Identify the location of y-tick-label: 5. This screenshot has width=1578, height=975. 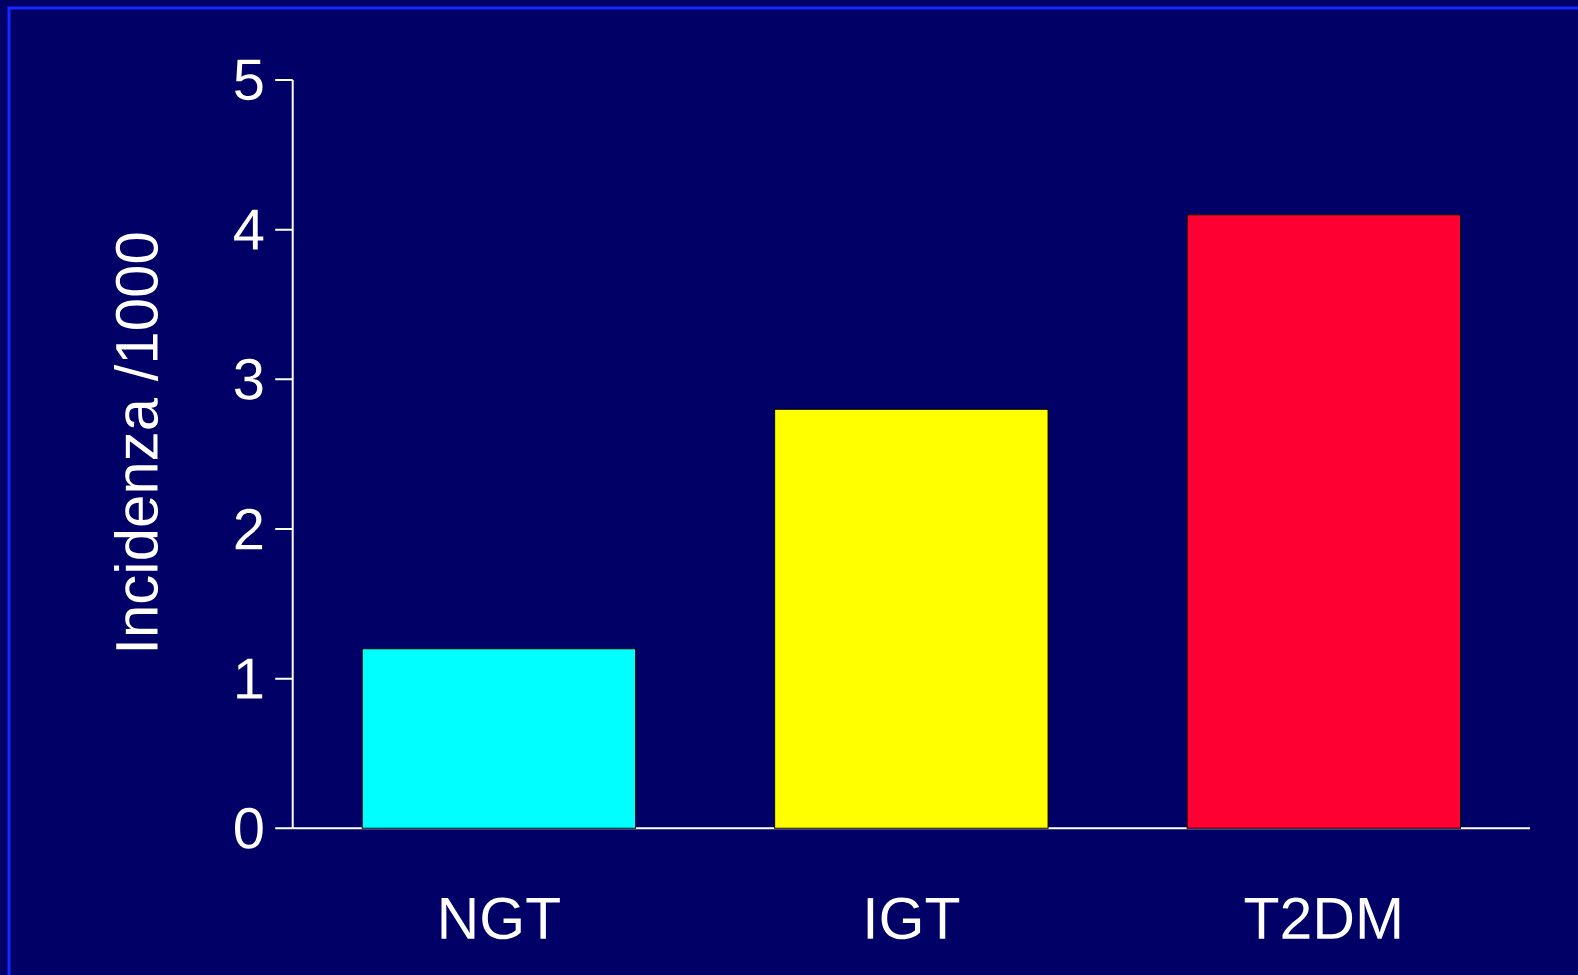
(249, 80).